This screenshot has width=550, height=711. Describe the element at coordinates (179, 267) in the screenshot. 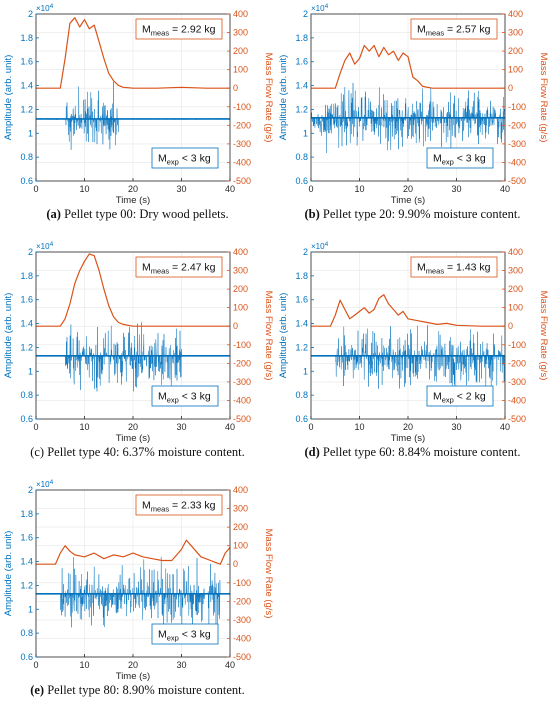

I see `meas-label-box: Mmeas = 2.47 kg` at that location.